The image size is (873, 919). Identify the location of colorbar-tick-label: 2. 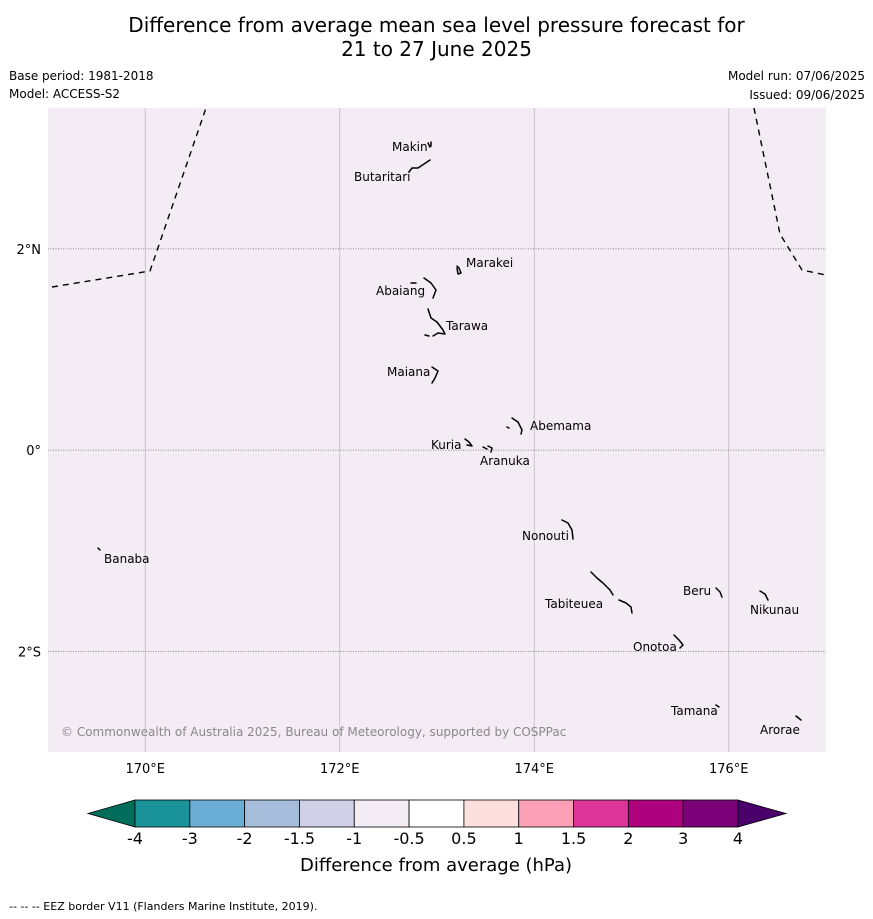
(628, 838).